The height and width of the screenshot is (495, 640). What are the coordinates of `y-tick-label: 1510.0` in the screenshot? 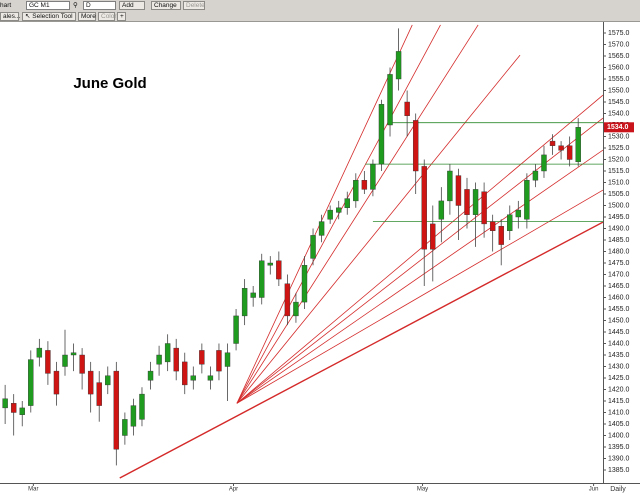 It's located at (619, 182).